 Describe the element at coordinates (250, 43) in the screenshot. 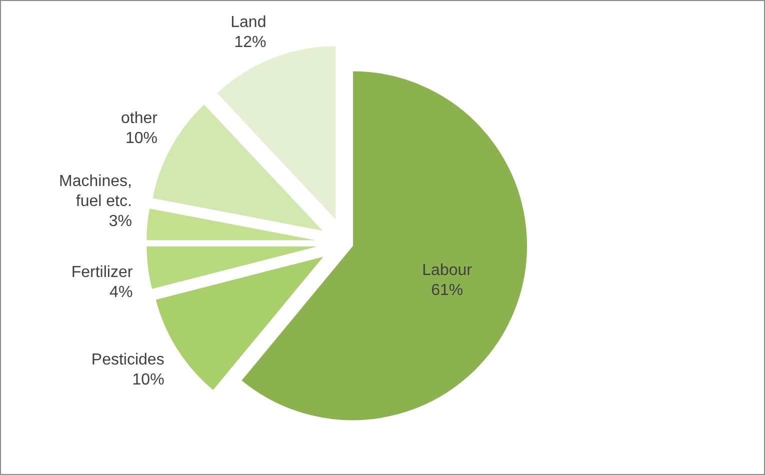

I see `data-label: 12%` at that location.